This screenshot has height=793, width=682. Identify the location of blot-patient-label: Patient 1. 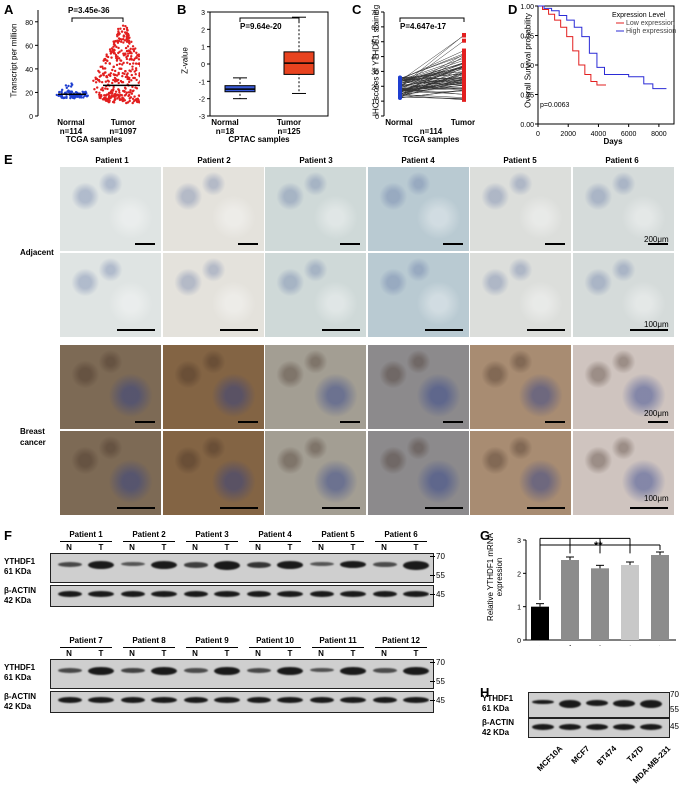
(86, 534).